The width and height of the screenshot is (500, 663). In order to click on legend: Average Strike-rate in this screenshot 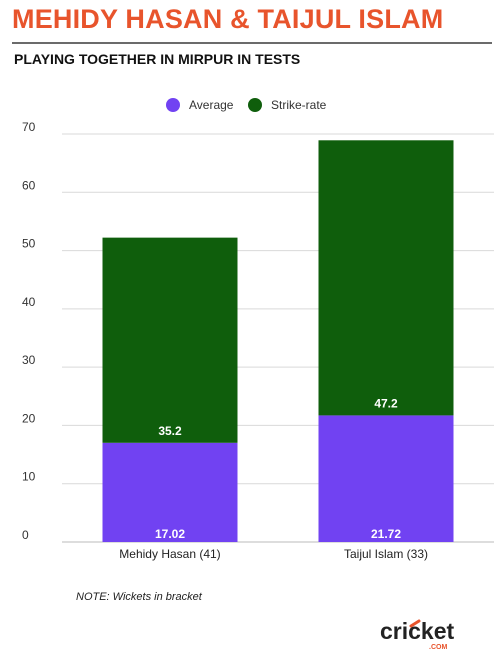, I will do `click(250, 108)`.